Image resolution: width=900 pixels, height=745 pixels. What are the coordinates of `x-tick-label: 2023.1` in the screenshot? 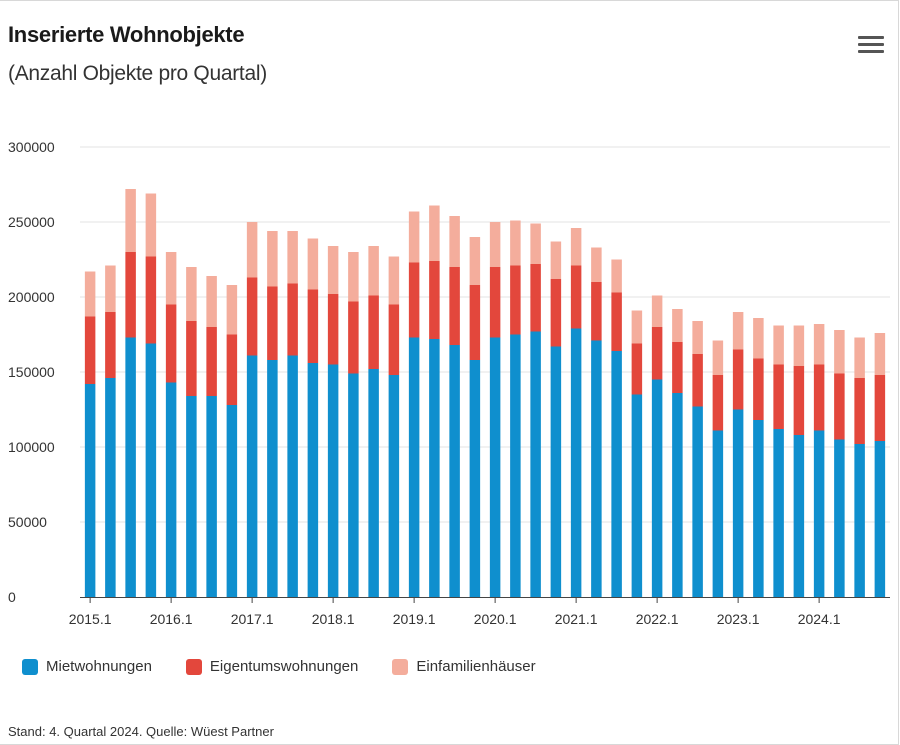 It's located at (738, 619).